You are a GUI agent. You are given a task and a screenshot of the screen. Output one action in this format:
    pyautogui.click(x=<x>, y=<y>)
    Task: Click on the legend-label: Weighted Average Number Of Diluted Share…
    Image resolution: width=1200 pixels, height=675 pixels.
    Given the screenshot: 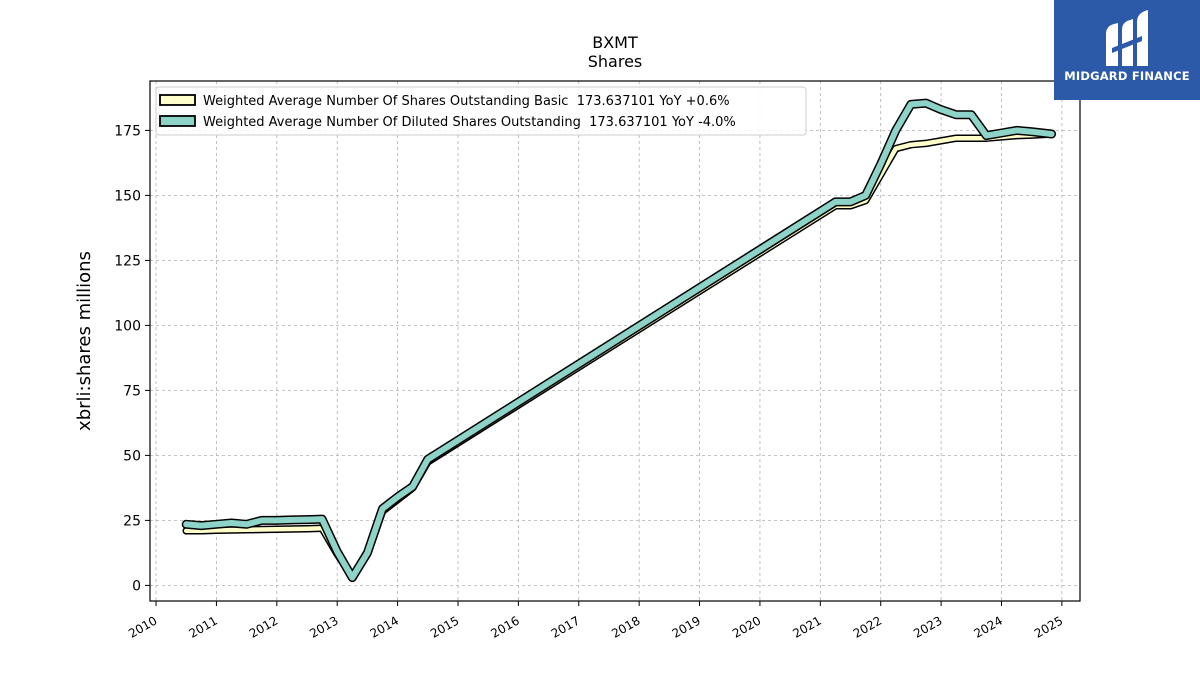 What is the action you would take?
    pyautogui.click(x=469, y=122)
    